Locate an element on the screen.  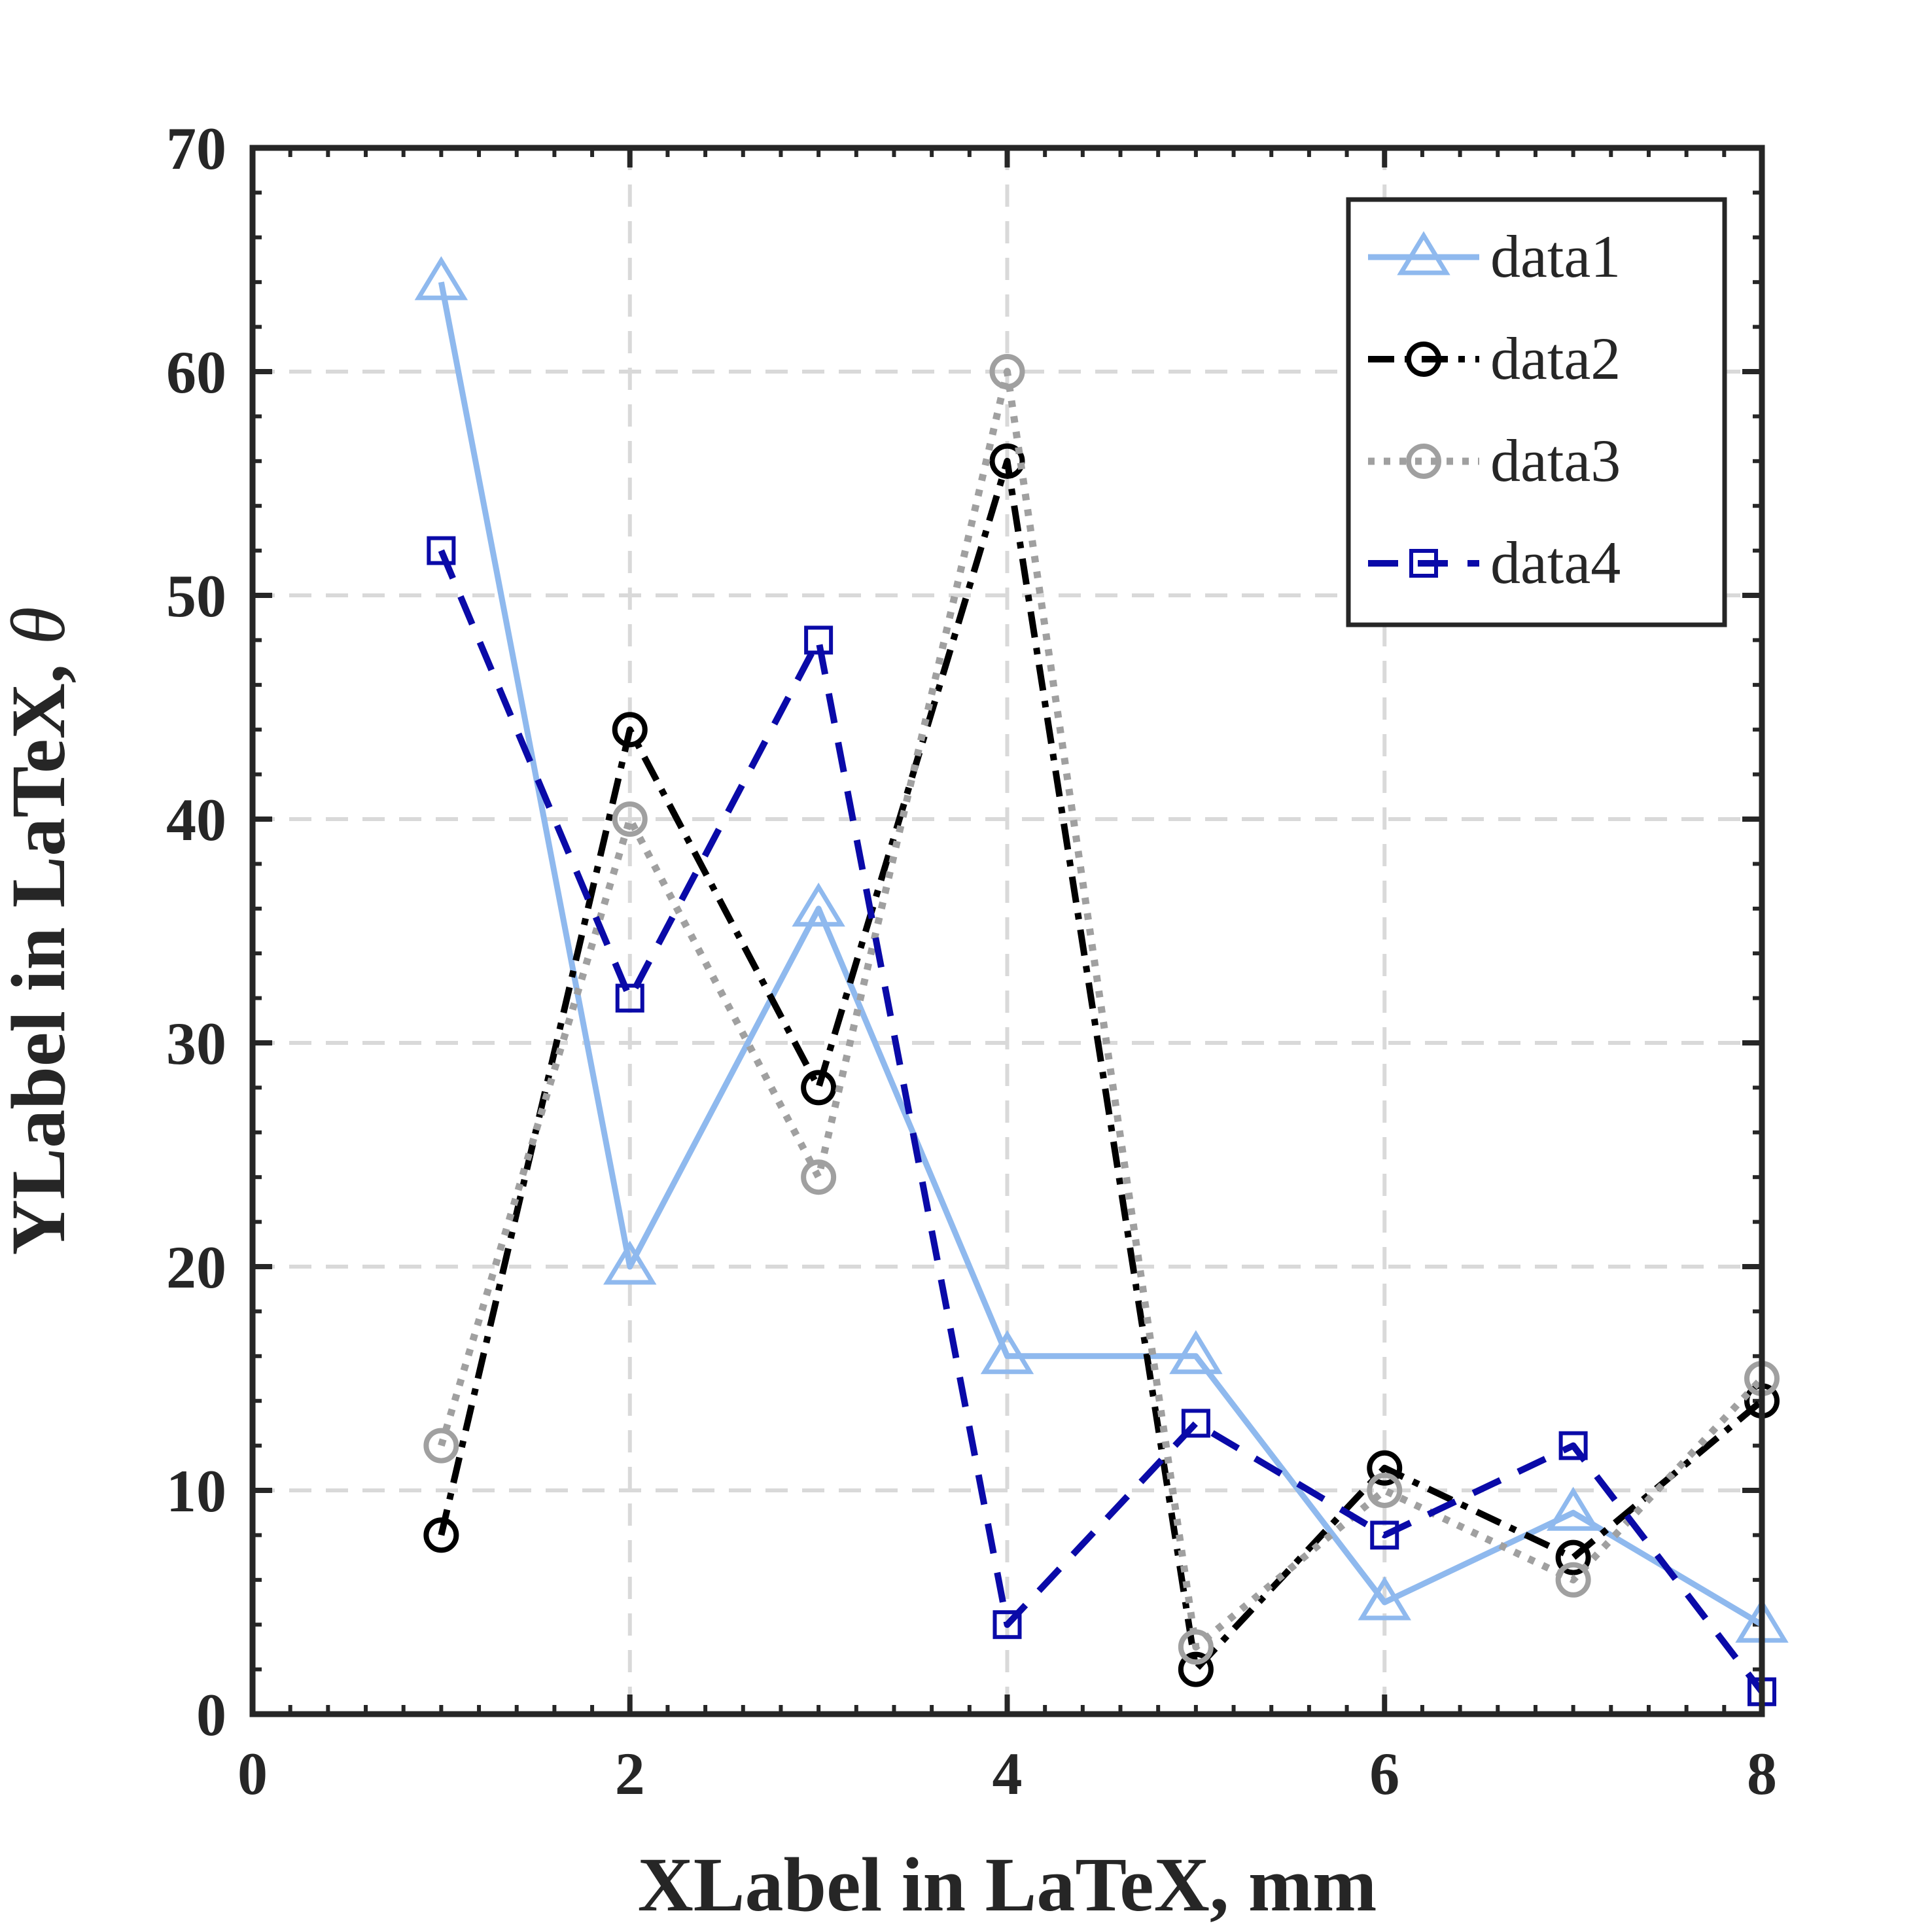
x-tick-label: 6 is located at coordinates (1384, 1773).